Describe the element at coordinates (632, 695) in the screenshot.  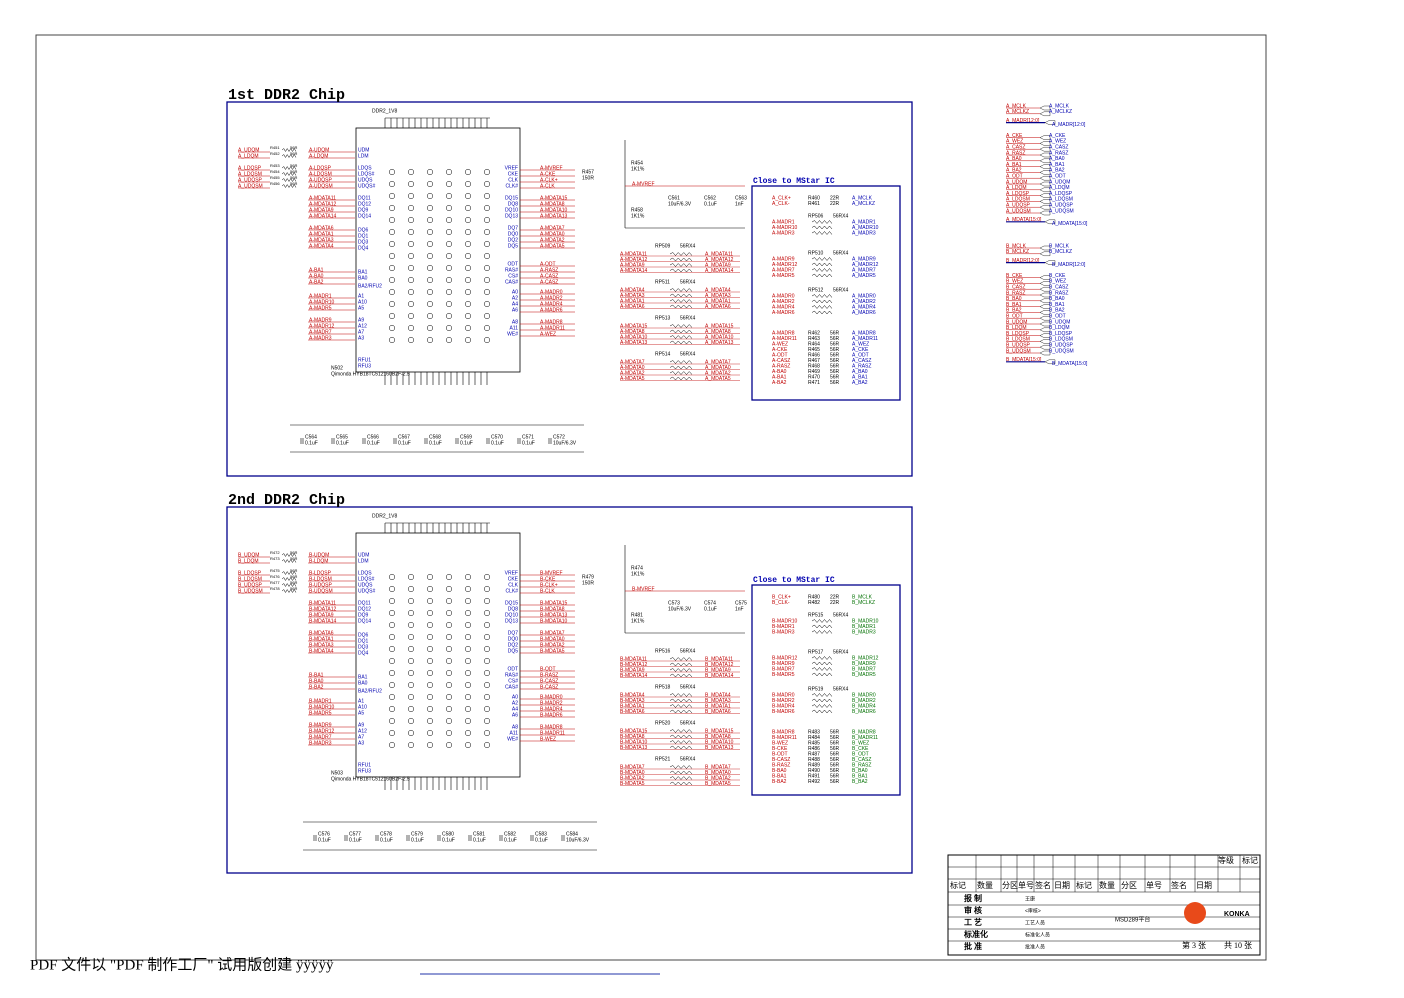
I see `net-label: B-MDATA4` at that location.